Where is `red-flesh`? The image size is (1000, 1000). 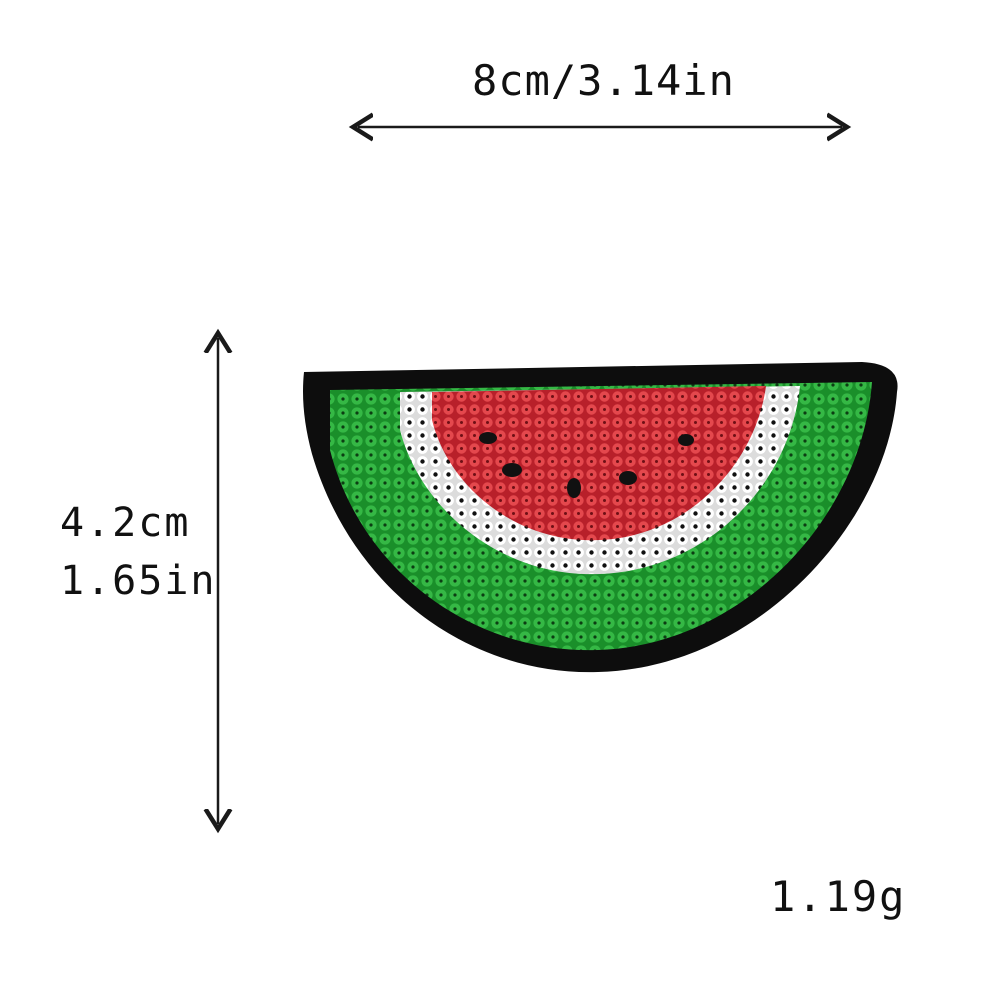
red-flesh is located at coordinates (599, 463).